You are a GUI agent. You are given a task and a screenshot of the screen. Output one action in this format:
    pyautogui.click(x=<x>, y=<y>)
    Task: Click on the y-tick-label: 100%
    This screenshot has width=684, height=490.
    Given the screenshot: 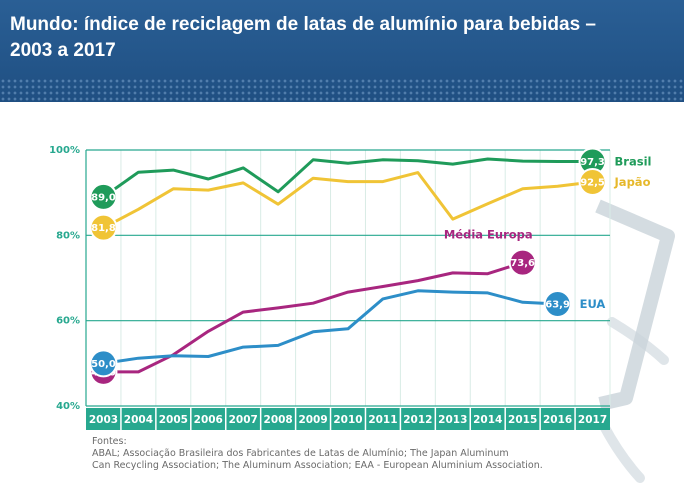 What is the action you would take?
    pyautogui.click(x=64, y=150)
    